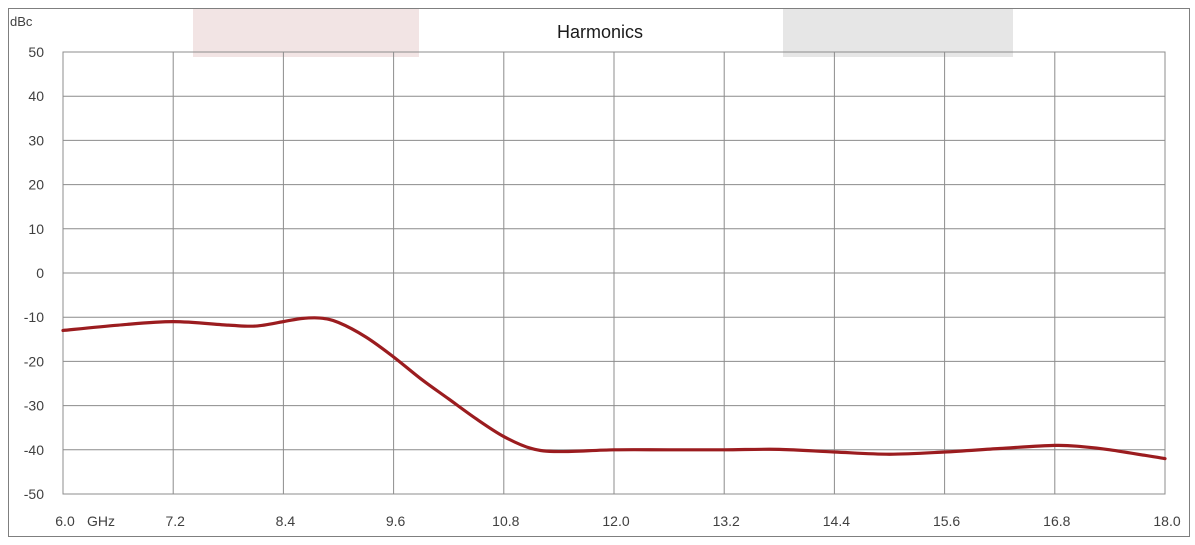  Describe the element at coordinates (34, 273) in the screenshot. I see `y-tick-labels: 50 40 30 20 10 0 -10 -20 -30 -40 -50` at that location.